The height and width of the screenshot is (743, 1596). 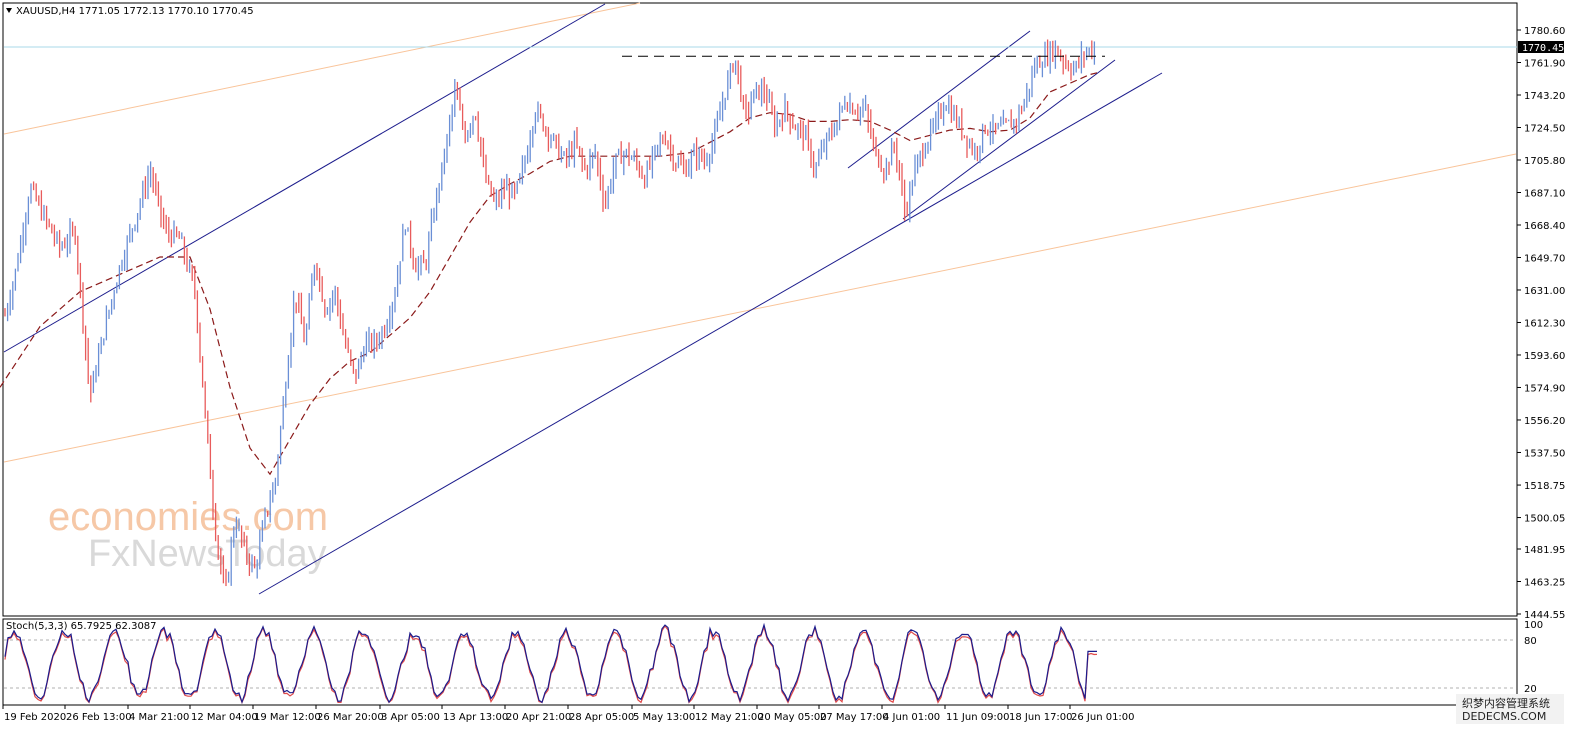 What do you see at coordinates (1544, 96) in the screenshot?
I see `y-tick-label: 1743.20` at bounding box center [1544, 96].